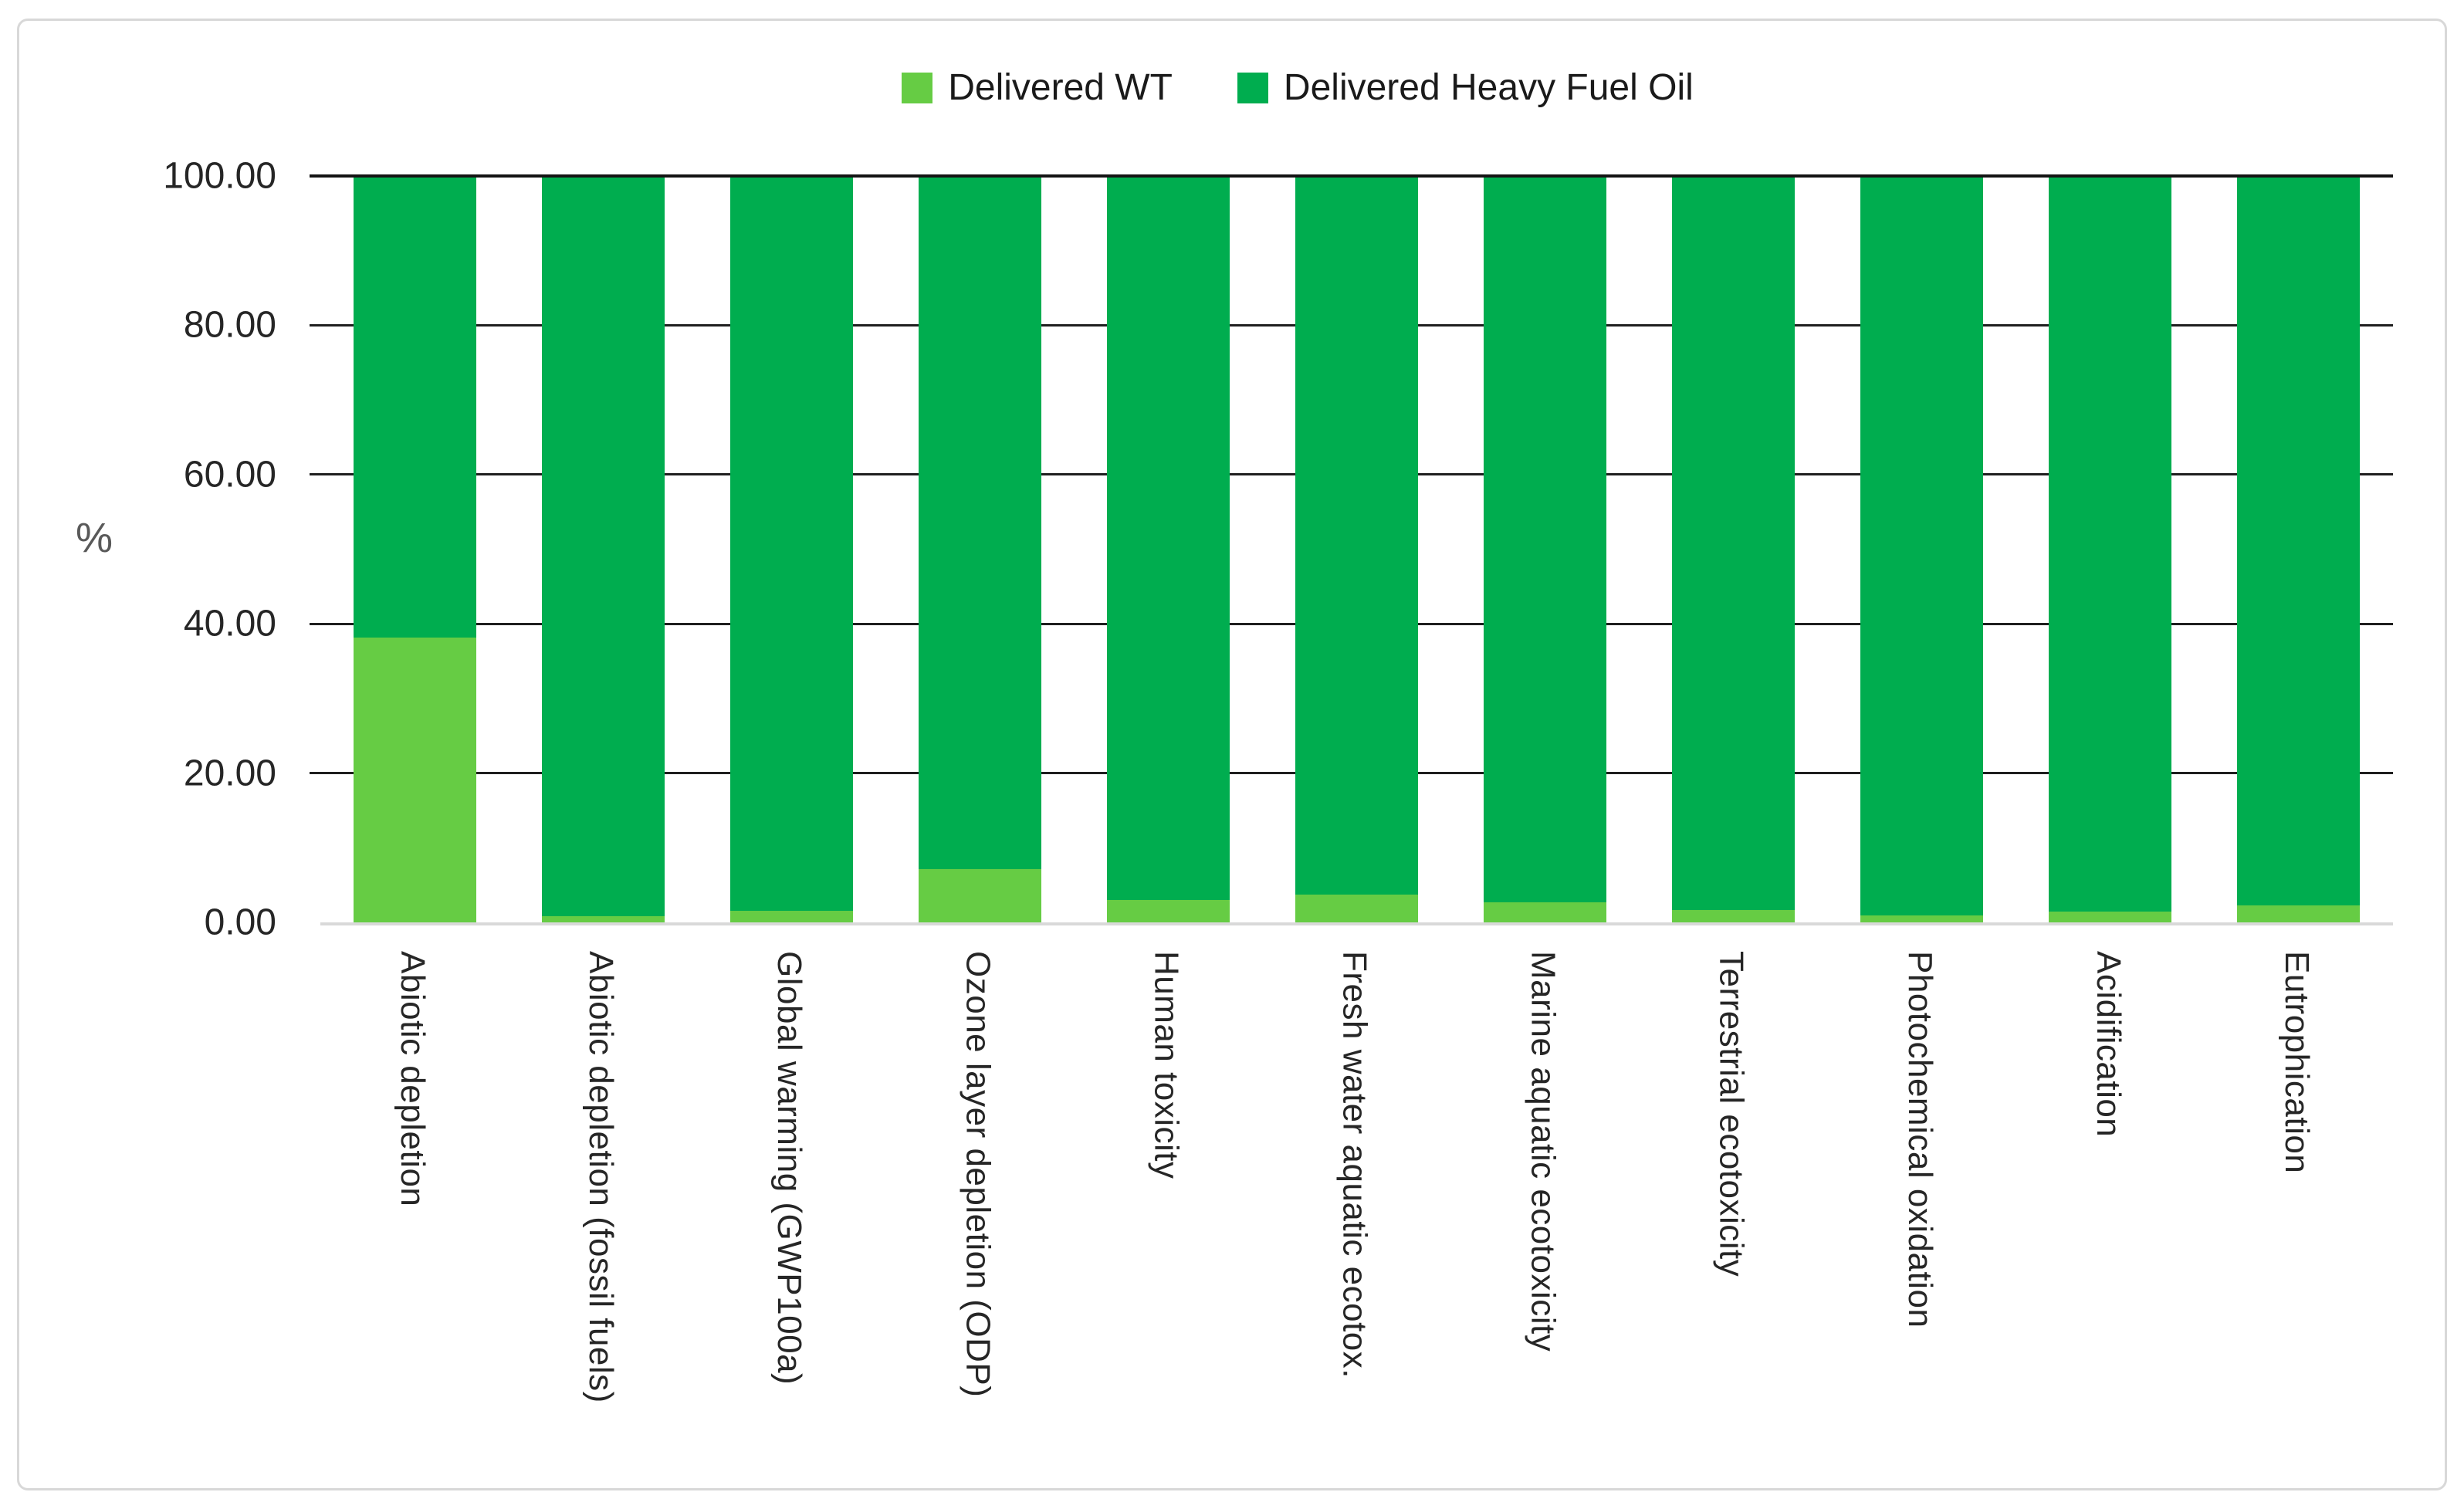 This screenshot has height=1509, width=2464. I want to click on y-tick-label-40: 40.00, so click(229, 624).